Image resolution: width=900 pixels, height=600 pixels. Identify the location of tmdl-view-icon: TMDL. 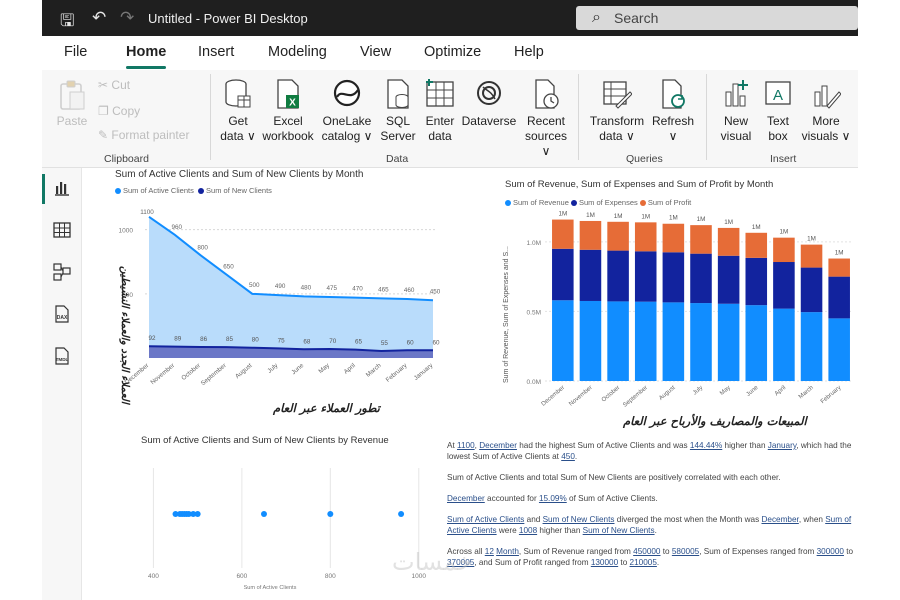
(62, 356).